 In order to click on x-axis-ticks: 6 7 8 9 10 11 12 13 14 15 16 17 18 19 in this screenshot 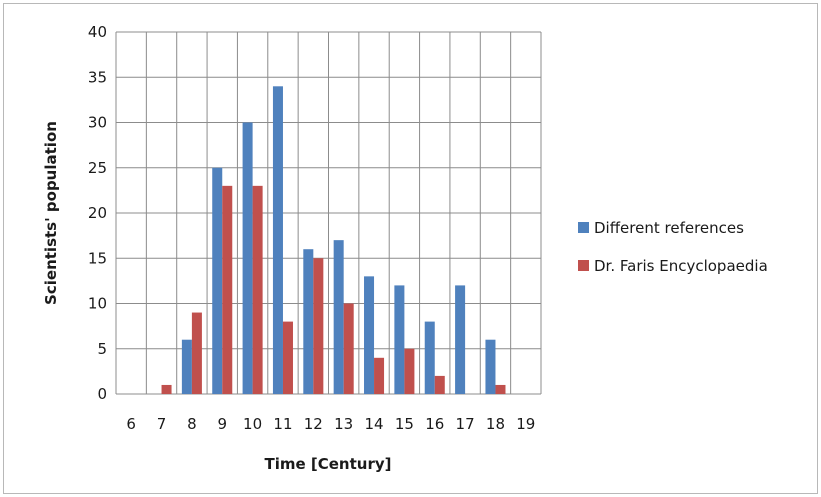, I will do `click(330, 424)`.